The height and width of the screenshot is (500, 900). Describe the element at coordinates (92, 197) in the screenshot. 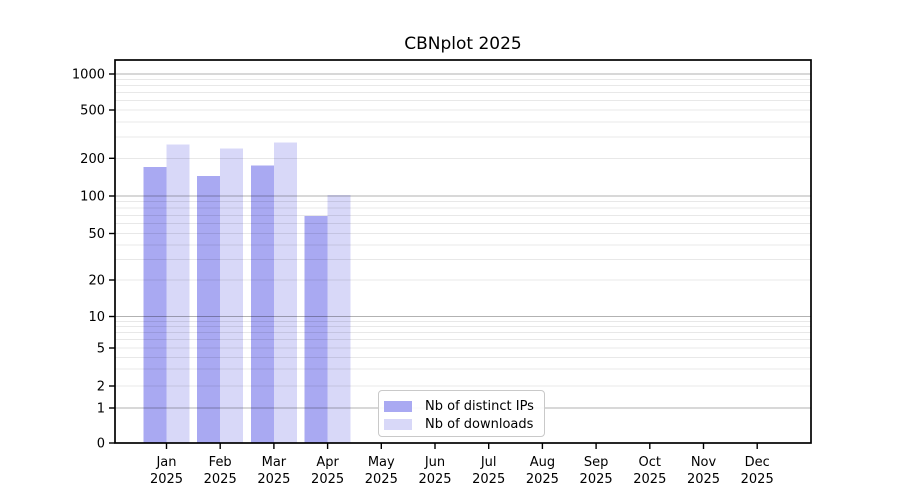

I see `y-tick-label: 100` at that location.